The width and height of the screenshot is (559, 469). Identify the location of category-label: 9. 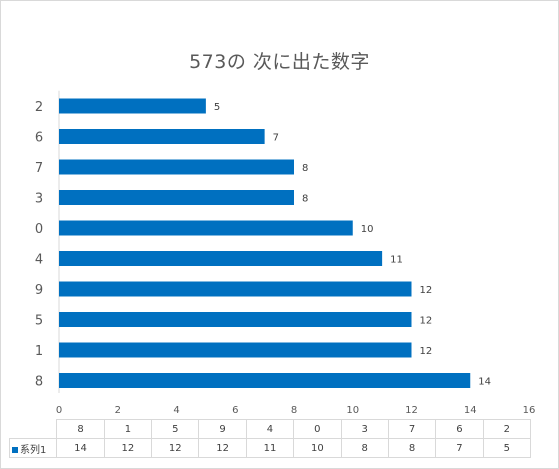
(39, 290).